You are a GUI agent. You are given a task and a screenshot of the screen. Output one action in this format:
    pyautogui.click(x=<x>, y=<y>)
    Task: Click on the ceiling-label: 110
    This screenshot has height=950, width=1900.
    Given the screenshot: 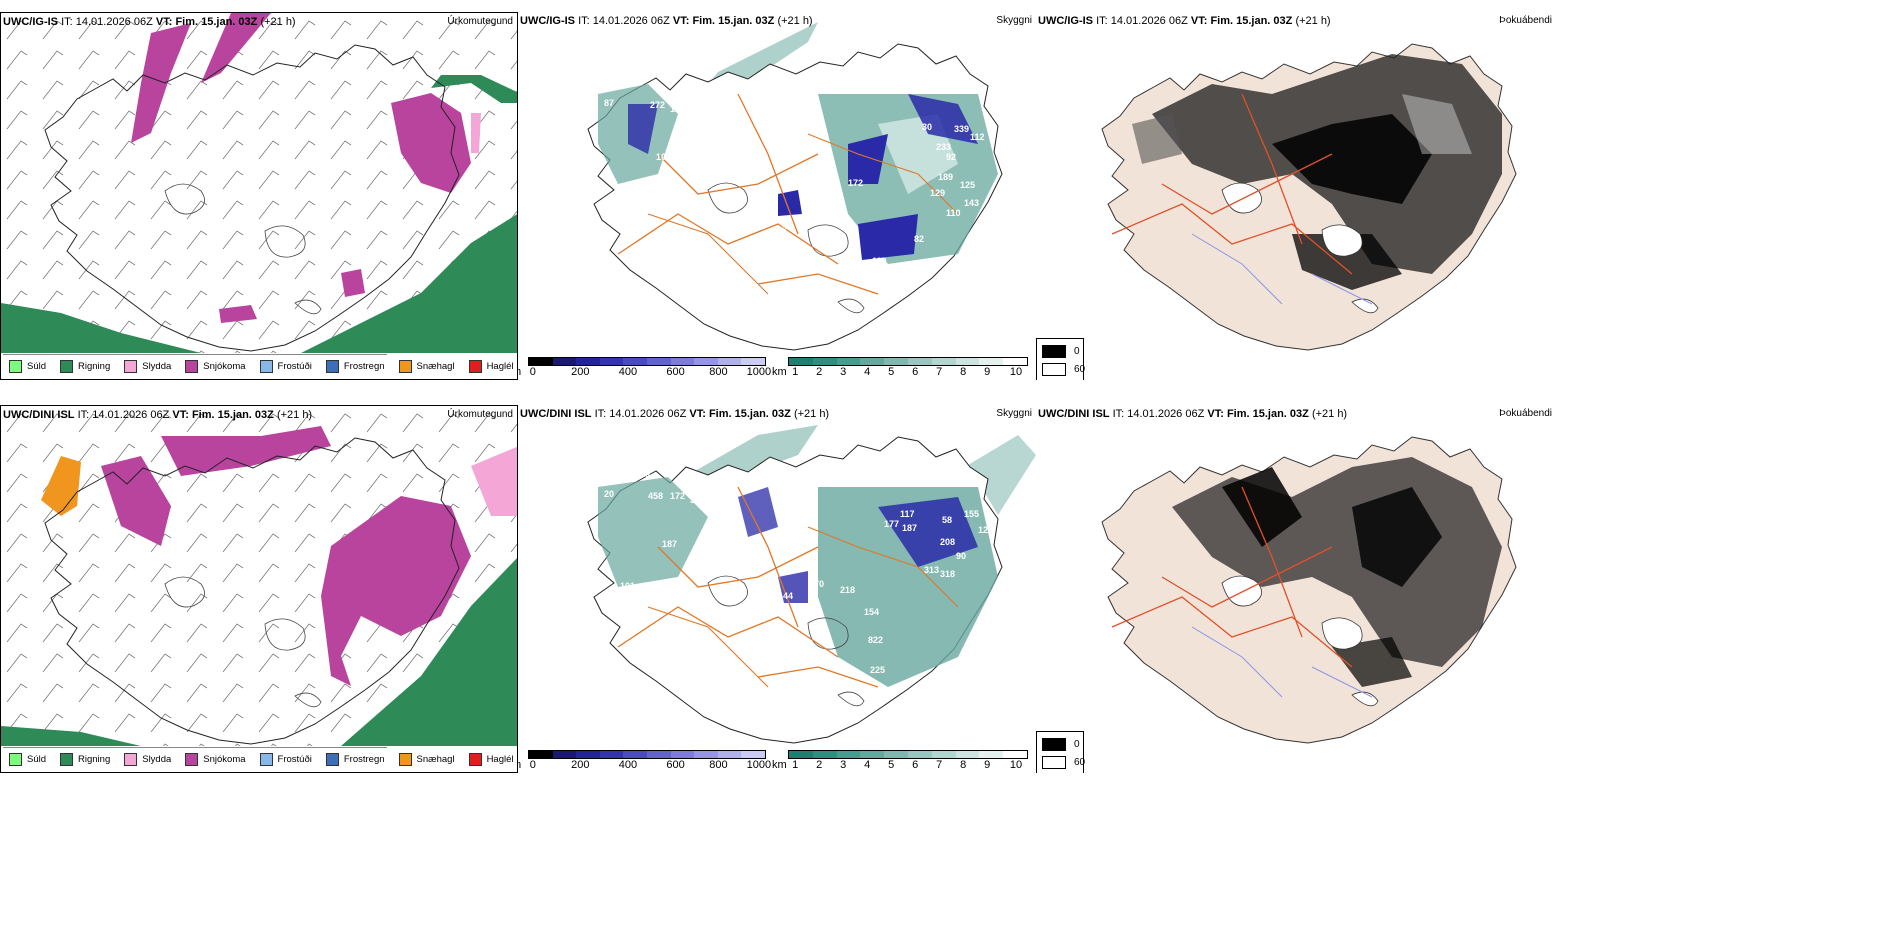 What is the action you would take?
    pyautogui.click(x=953, y=213)
    